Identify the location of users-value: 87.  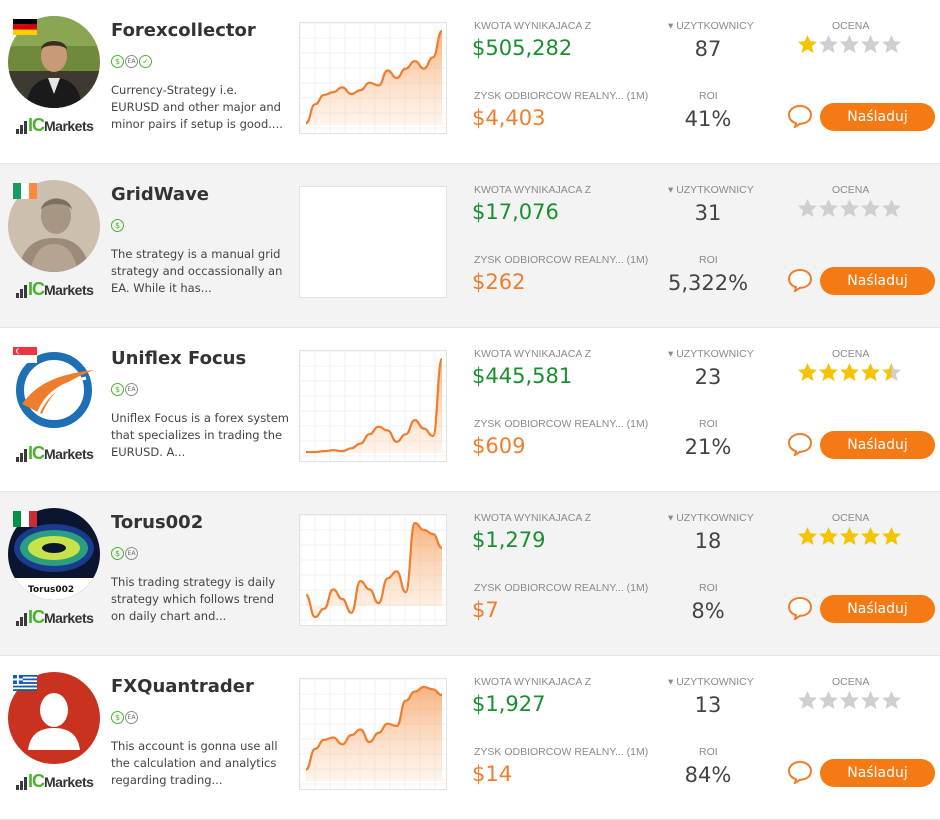
(708, 49).